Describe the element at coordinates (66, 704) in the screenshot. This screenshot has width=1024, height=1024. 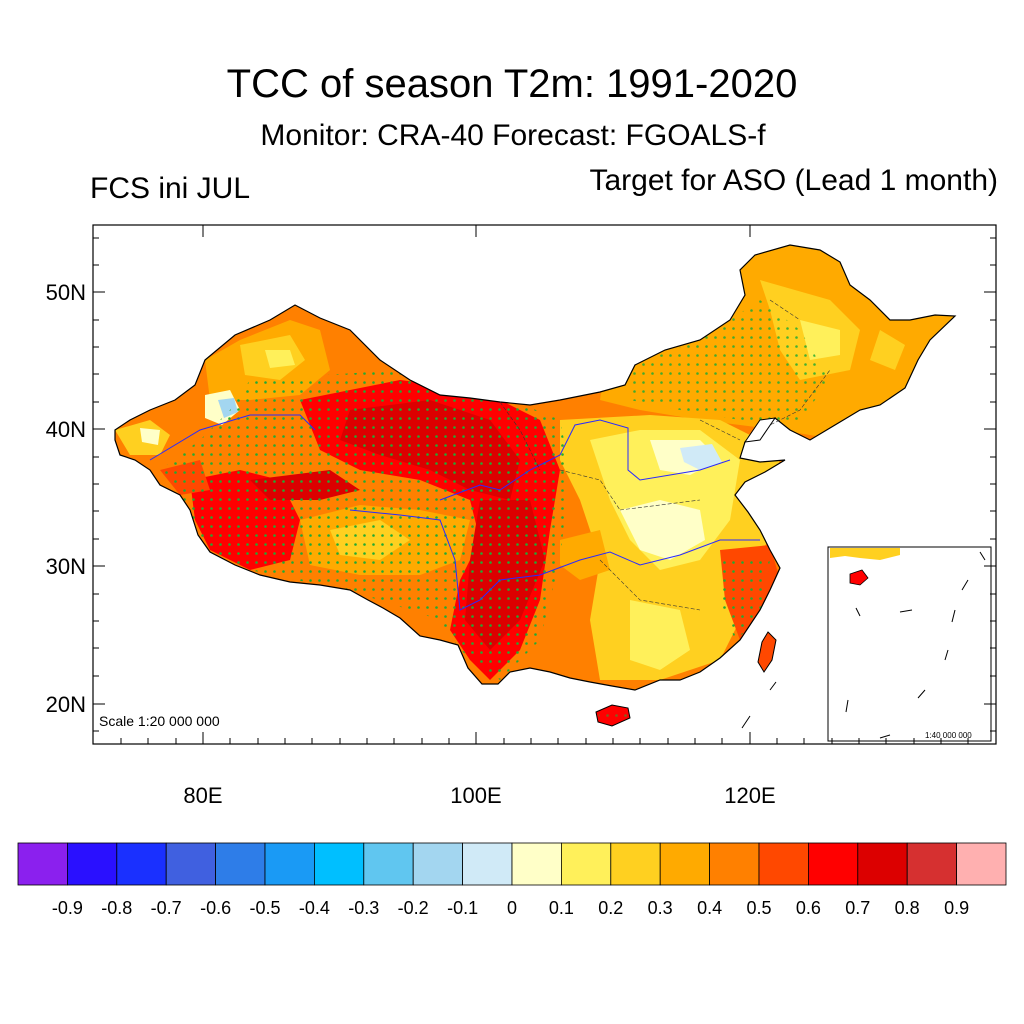
I see `y-tick-20n: 20N` at that location.